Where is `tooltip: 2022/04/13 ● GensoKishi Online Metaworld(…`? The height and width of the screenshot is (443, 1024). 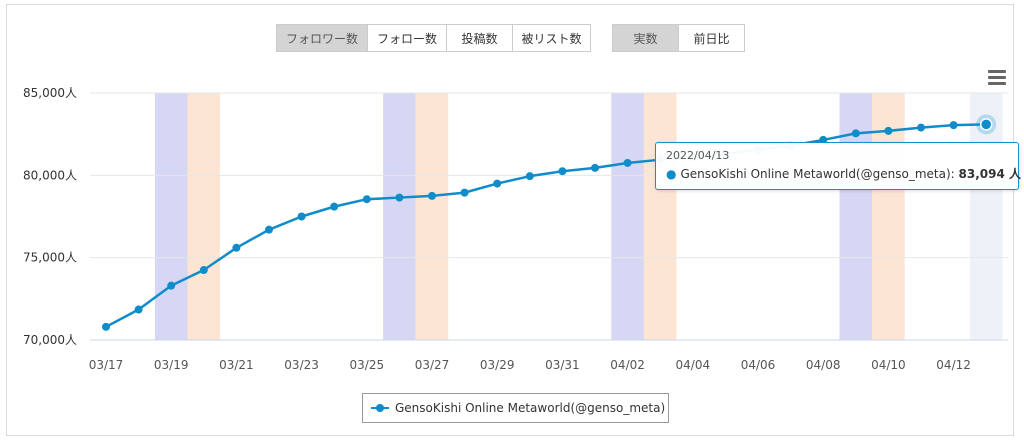 tooltip: 2022/04/13 ● GensoKishi Online Metaworld(… is located at coordinates (837, 166).